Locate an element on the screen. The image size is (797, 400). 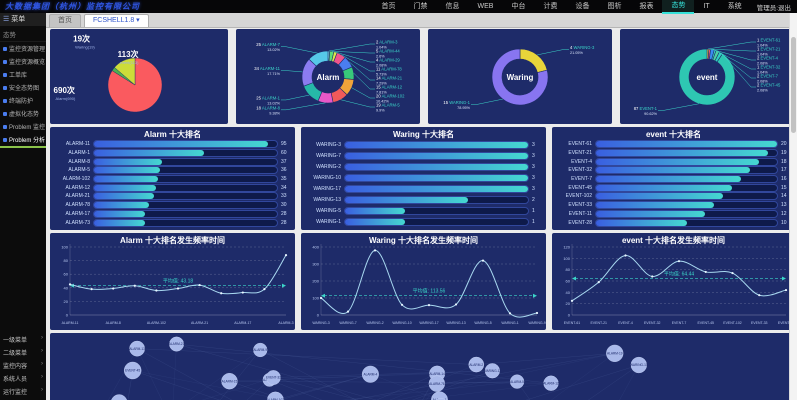
top-menu-item-9: 报表 is located at coordinates (646, 6).